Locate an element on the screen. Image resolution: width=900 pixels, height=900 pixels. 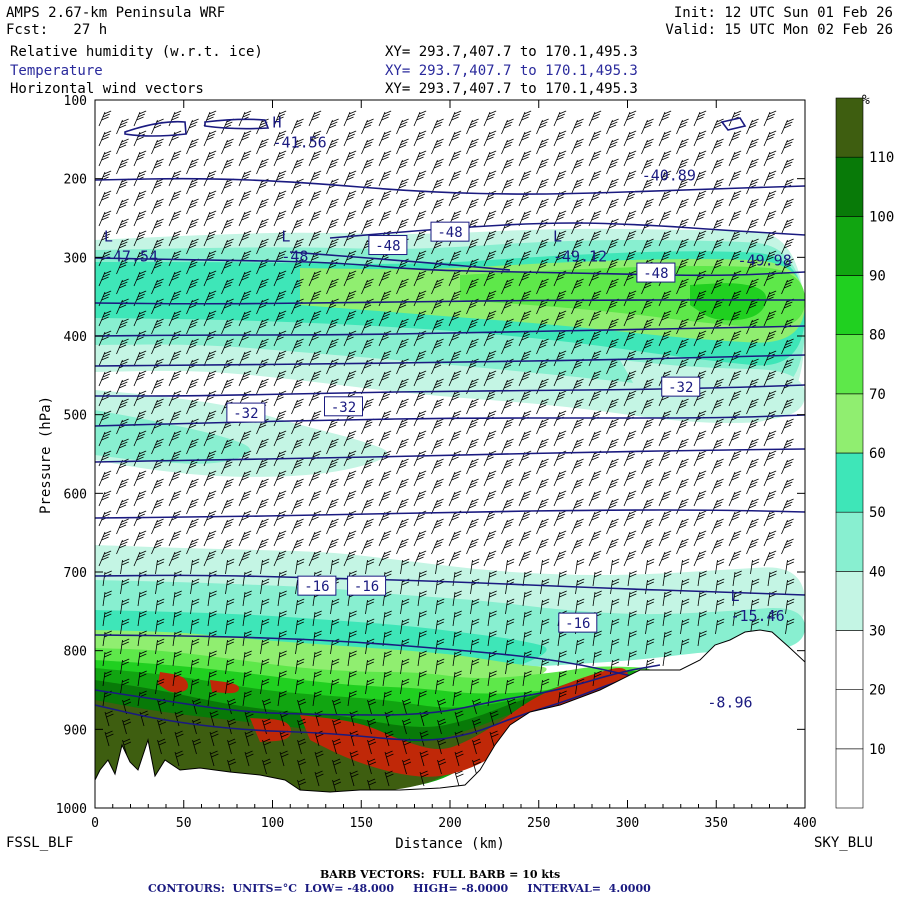
extremum-kind: L is located at coordinates (734, 596).